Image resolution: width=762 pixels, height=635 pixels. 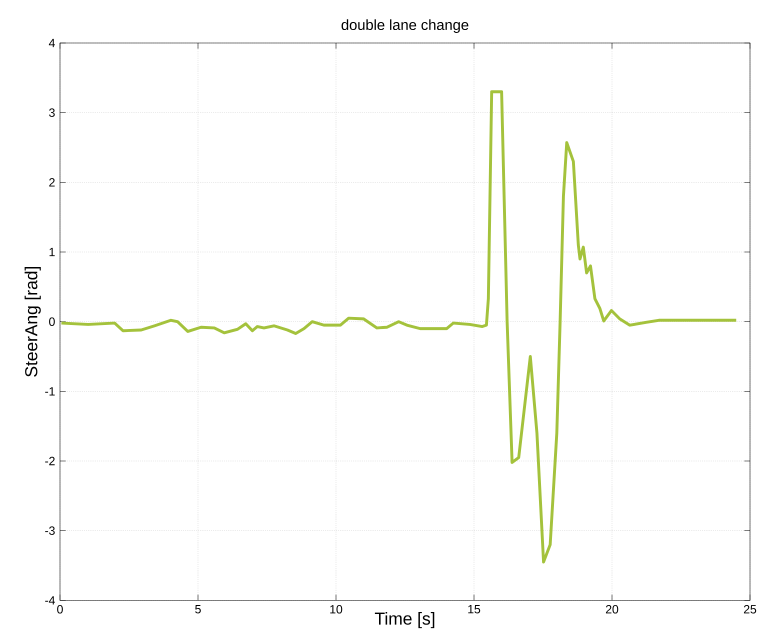 I want to click on y-tick-label: -3, so click(x=50, y=530).